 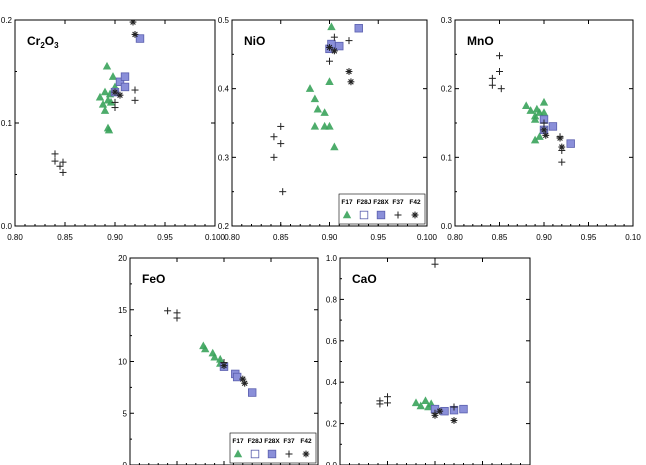 I want to click on y-tick-label: 0.4, so click(x=332, y=382).